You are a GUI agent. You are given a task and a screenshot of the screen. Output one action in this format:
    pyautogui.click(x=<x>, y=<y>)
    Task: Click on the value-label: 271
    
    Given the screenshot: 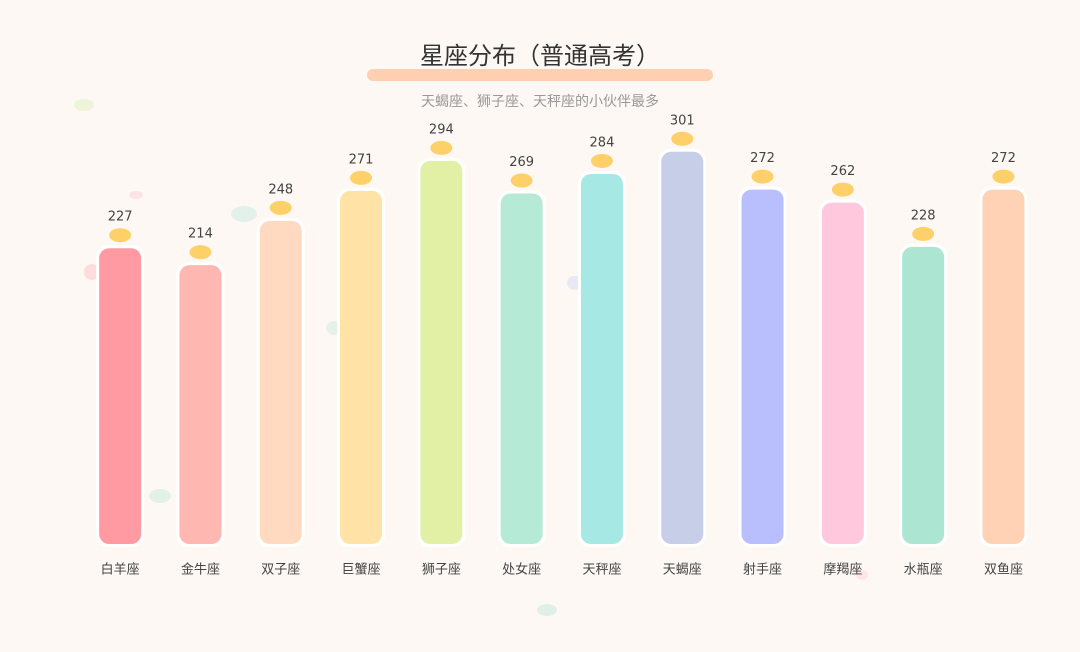 What is the action you would take?
    pyautogui.click(x=361, y=159)
    